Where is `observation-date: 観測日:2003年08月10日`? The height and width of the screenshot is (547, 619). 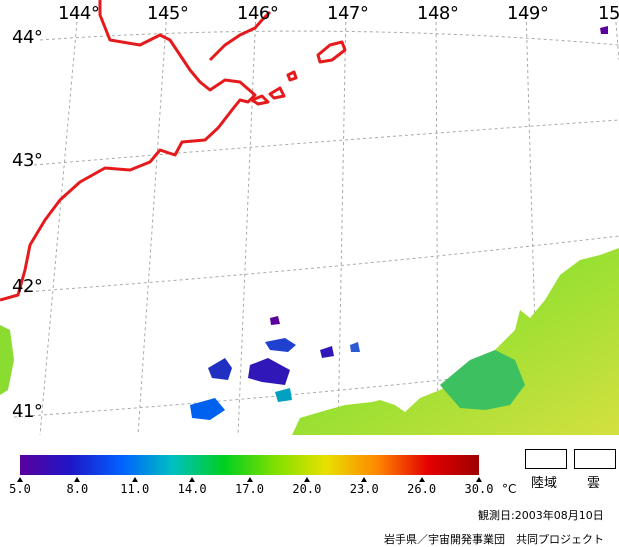
observation-date: 観測日:2003年08月10日 is located at coordinates (541, 515).